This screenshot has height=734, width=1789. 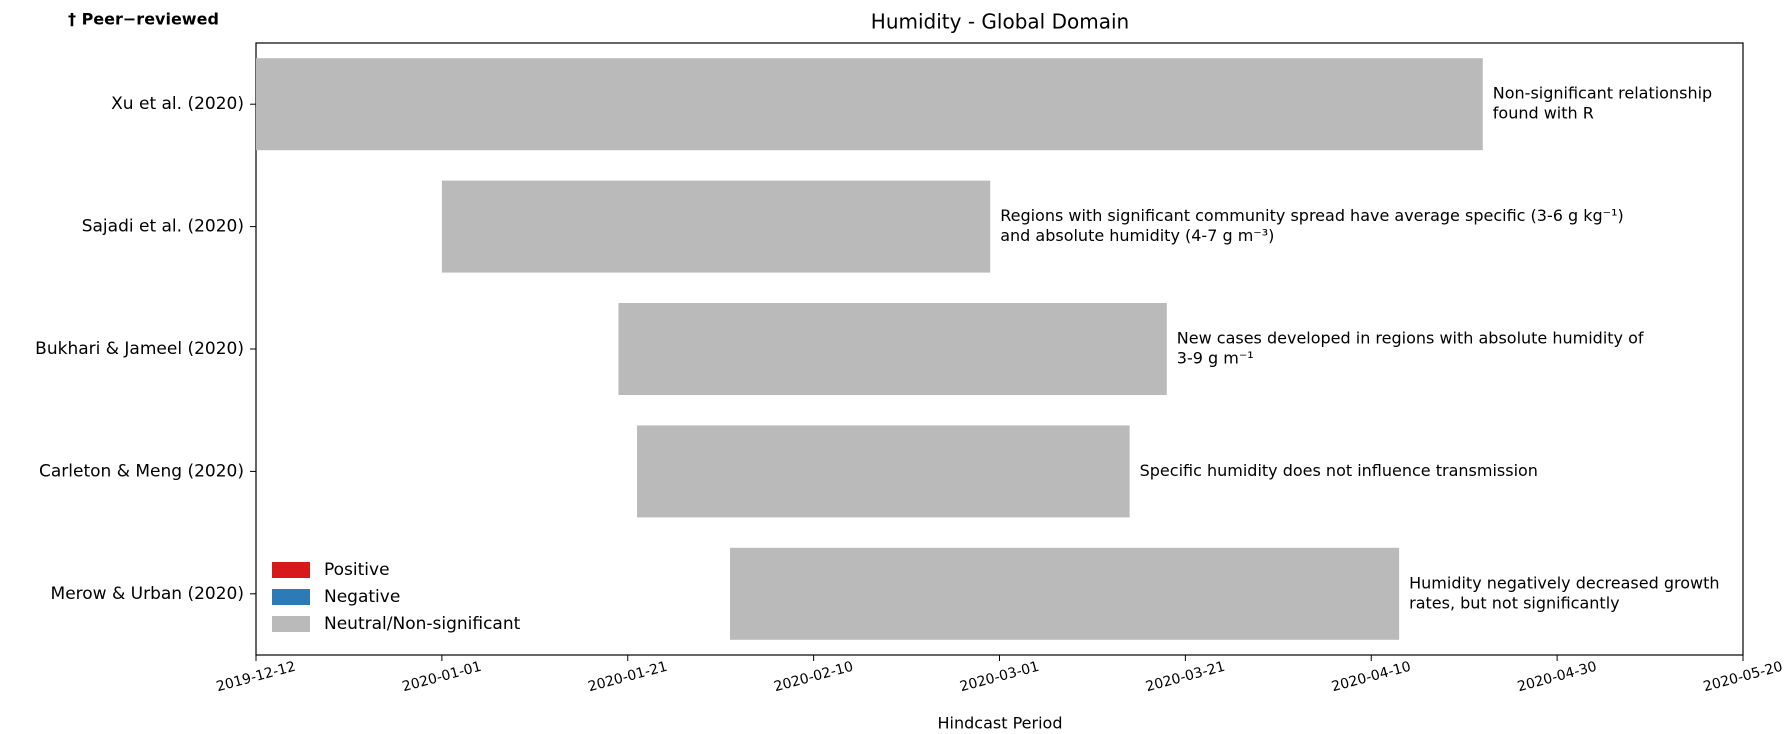 I want to click on annotation: 3-9 g m⁻¹, so click(x=1215, y=358).